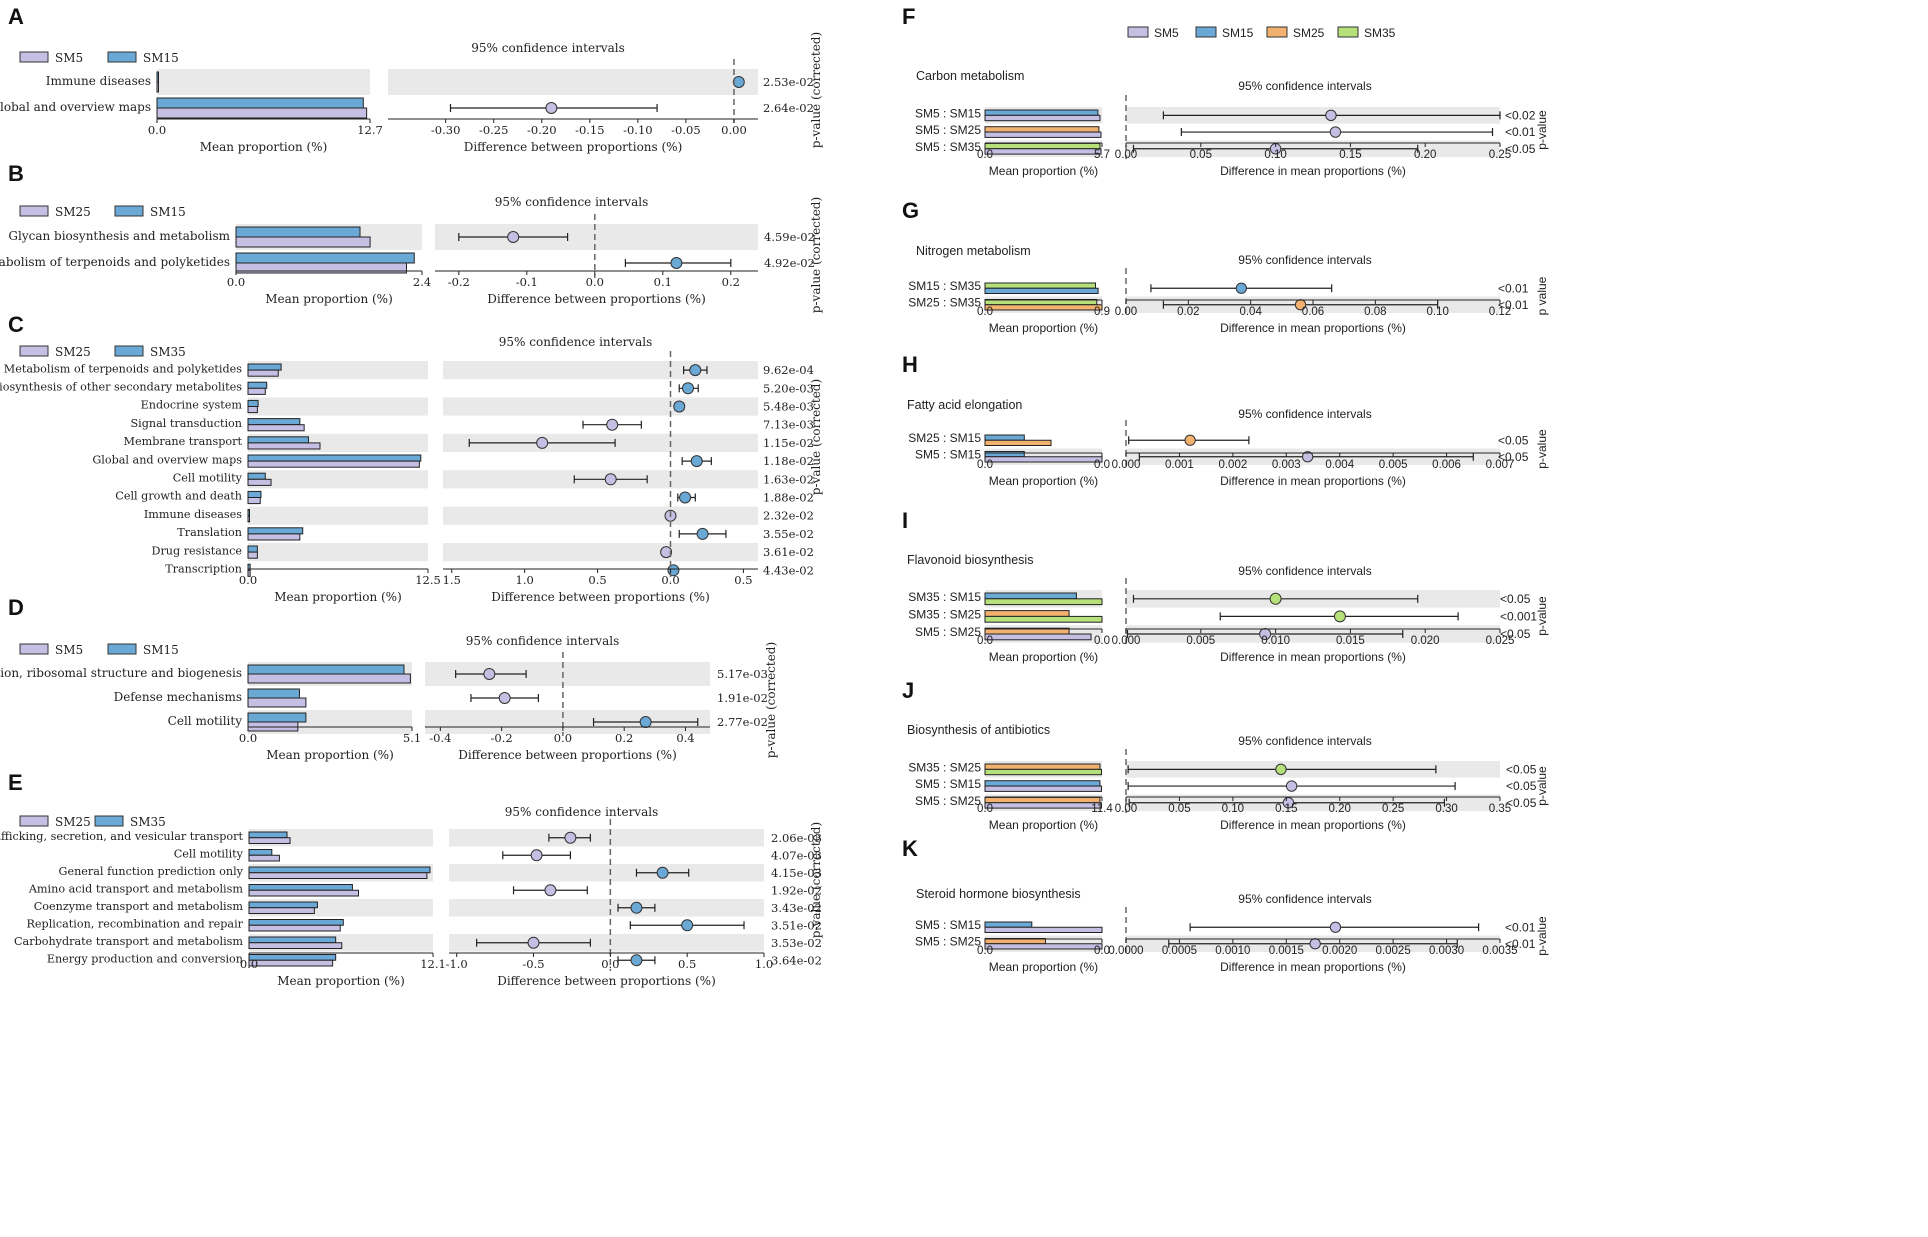  I want to click on diff-tick-label: 0.12, so click(1500, 312).